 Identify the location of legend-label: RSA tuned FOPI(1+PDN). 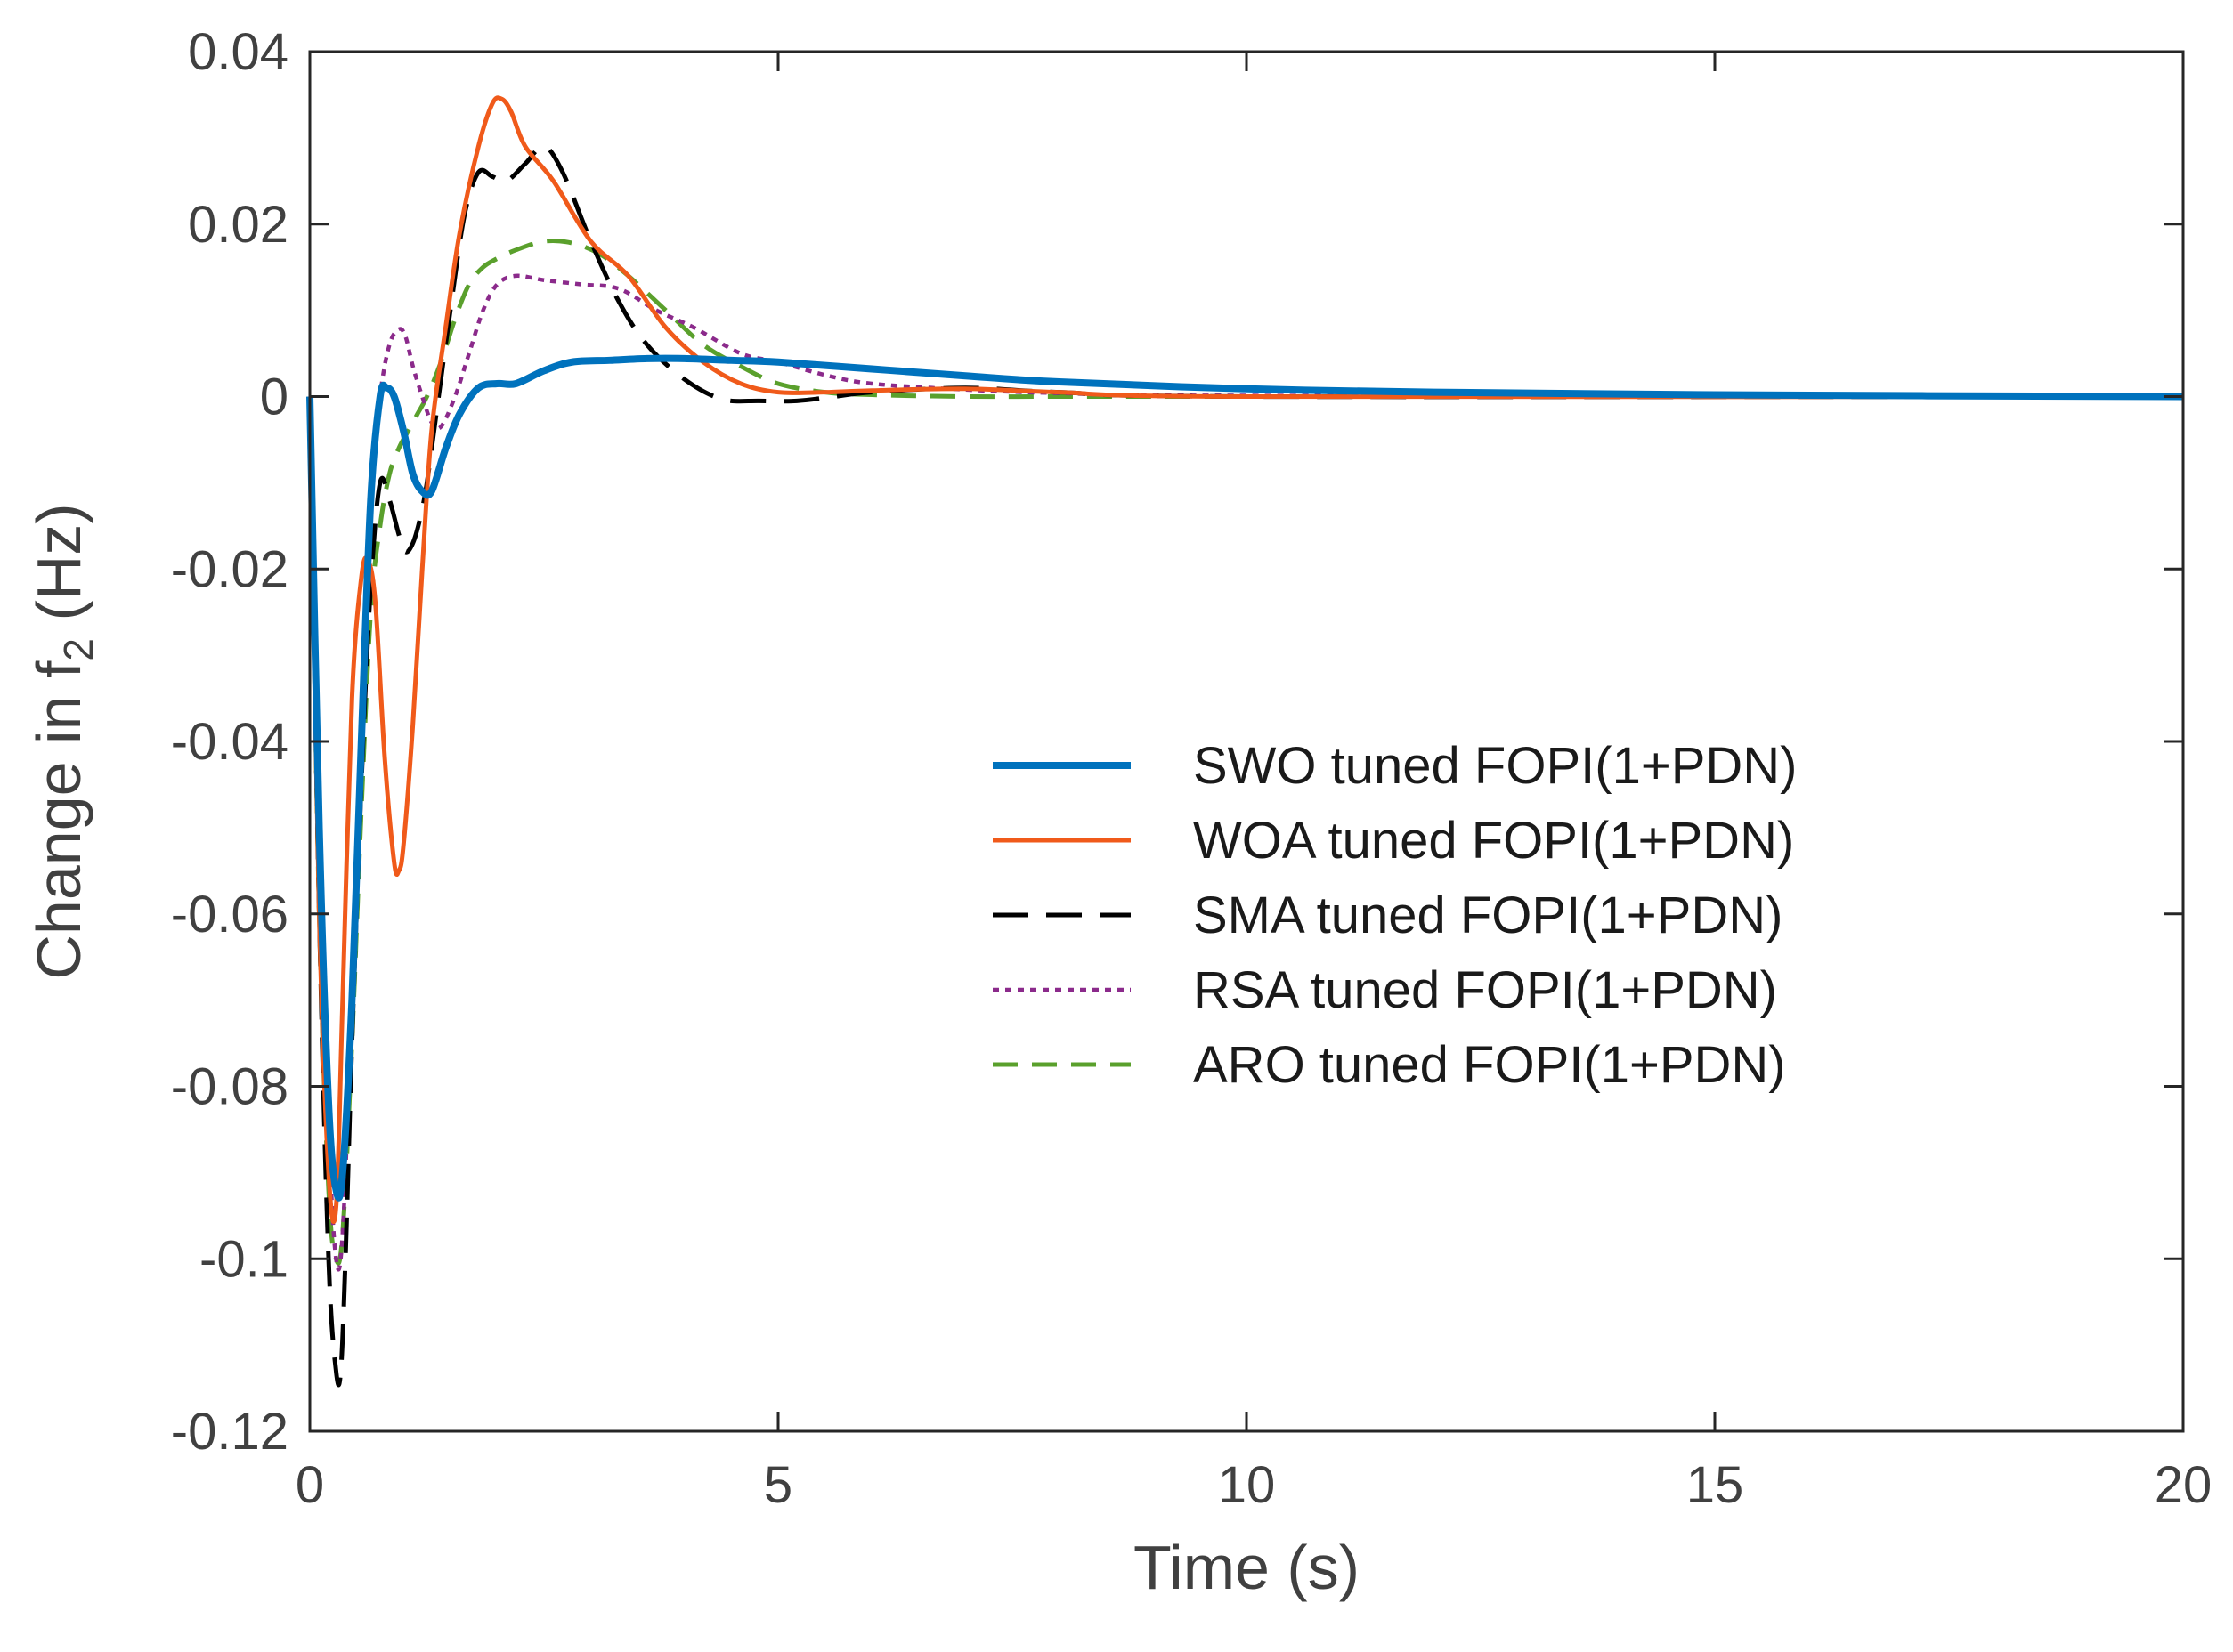
(1485, 990).